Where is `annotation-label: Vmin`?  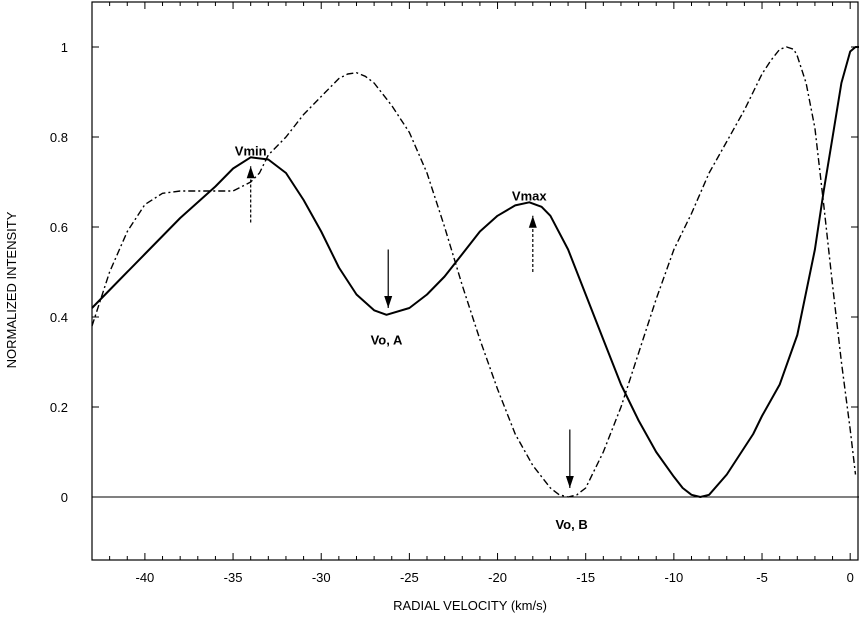
annotation-label: Vmin is located at coordinates (251, 151).